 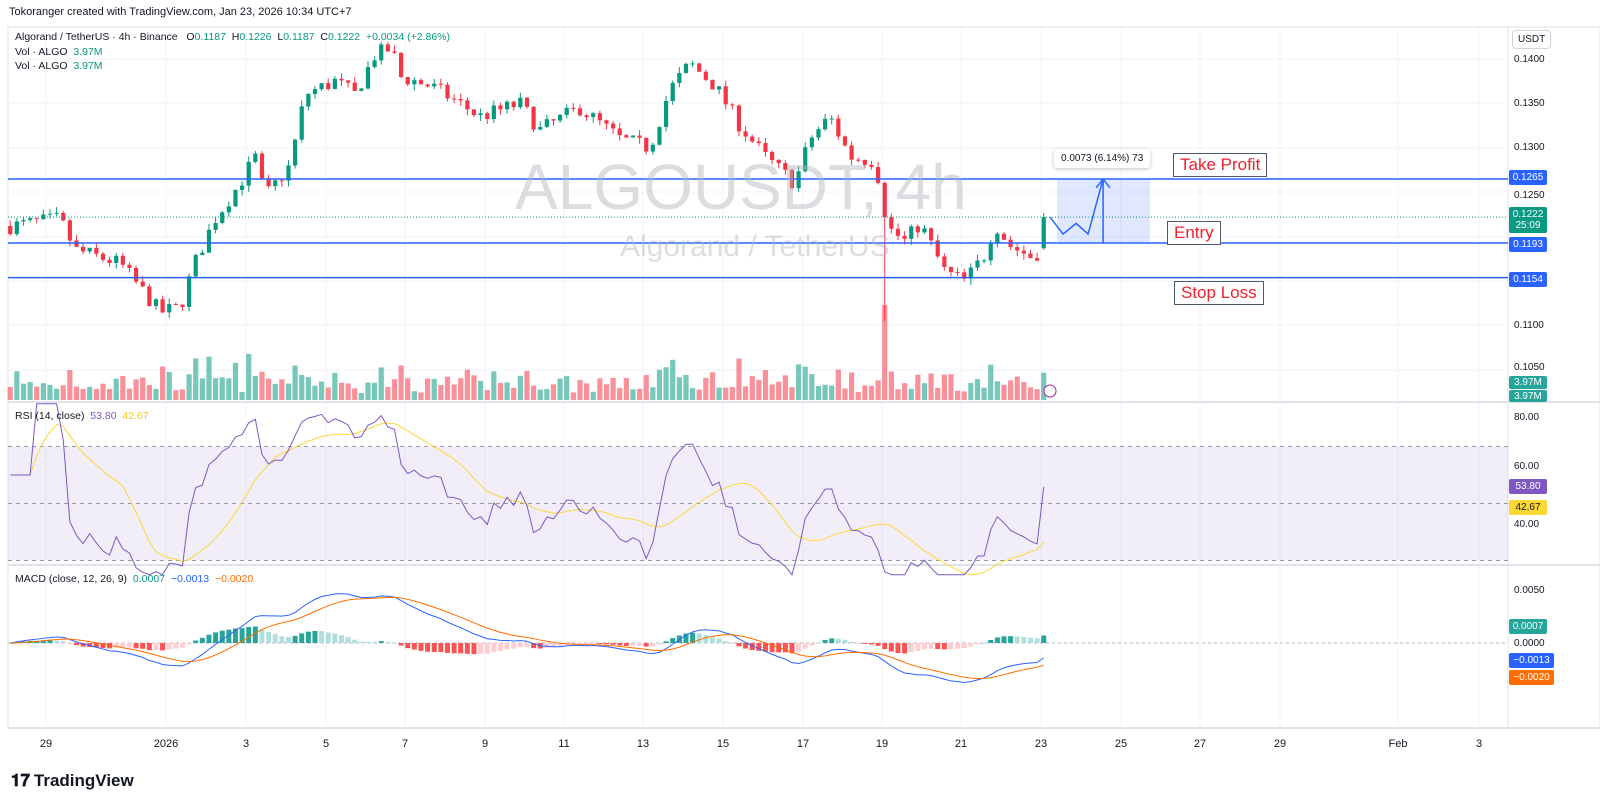 What do you see at coordinates (1529, 147) in the screenshot?
I see `price-tick: 0.1300` at bounding box center [1529, 147].